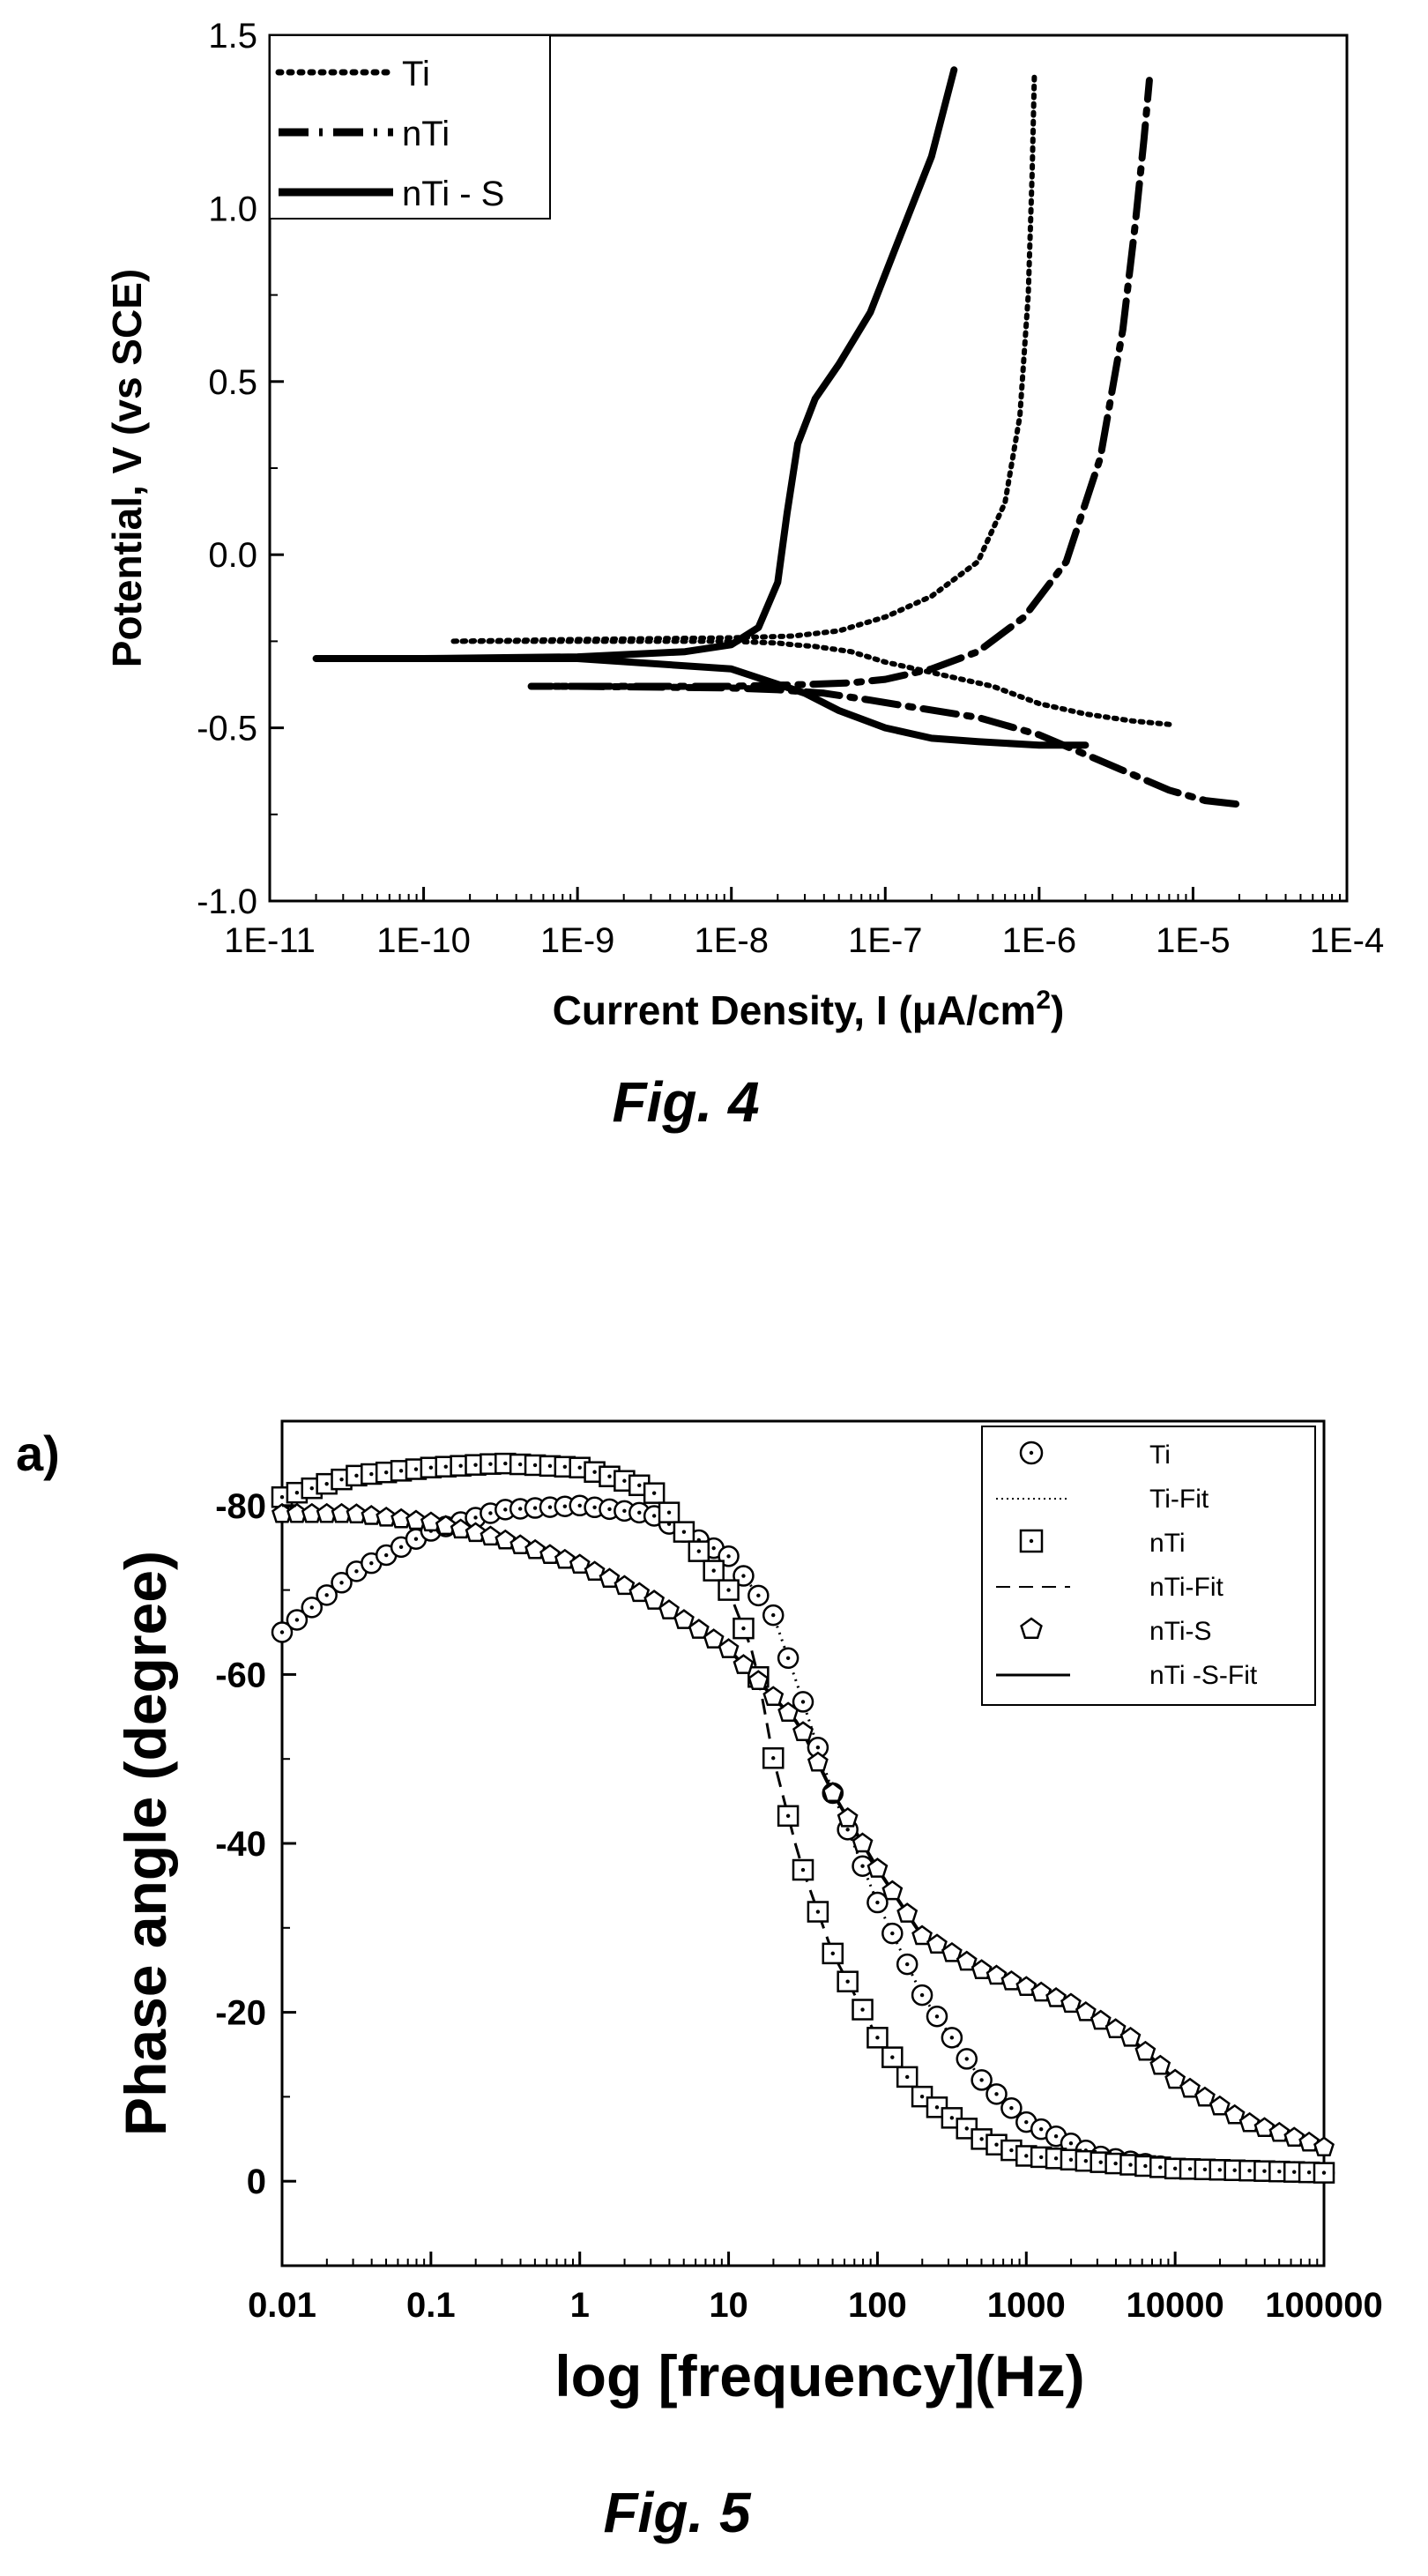  Describe the element at coordinates (416, 74) in the screenshot. I see `legend-label-ti: Ti` at that location.